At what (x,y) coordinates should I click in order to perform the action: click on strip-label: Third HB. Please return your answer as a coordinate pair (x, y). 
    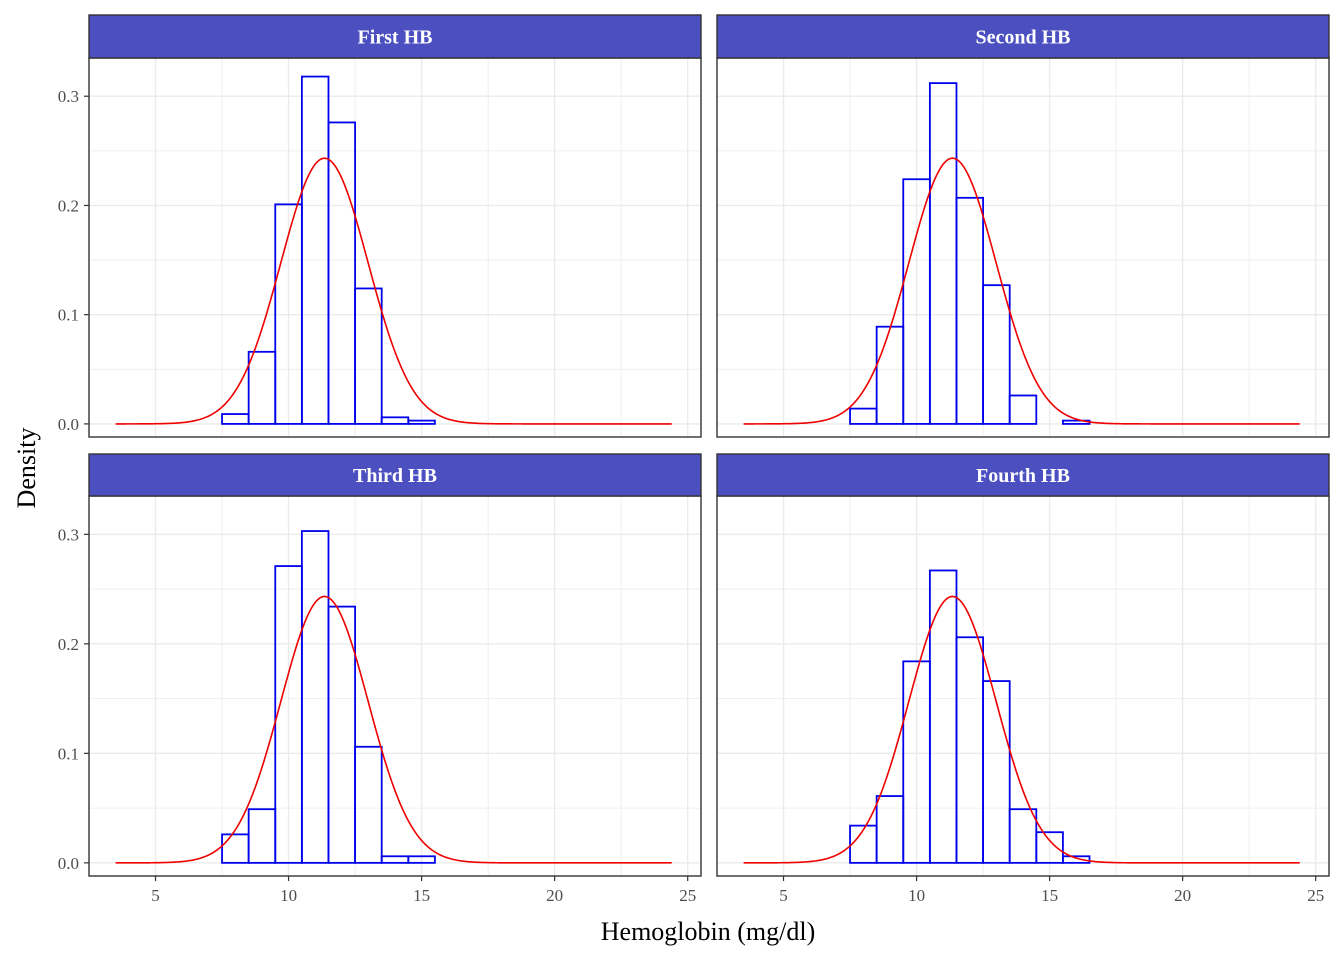
    Looking at the image, I should click on (395, 476).